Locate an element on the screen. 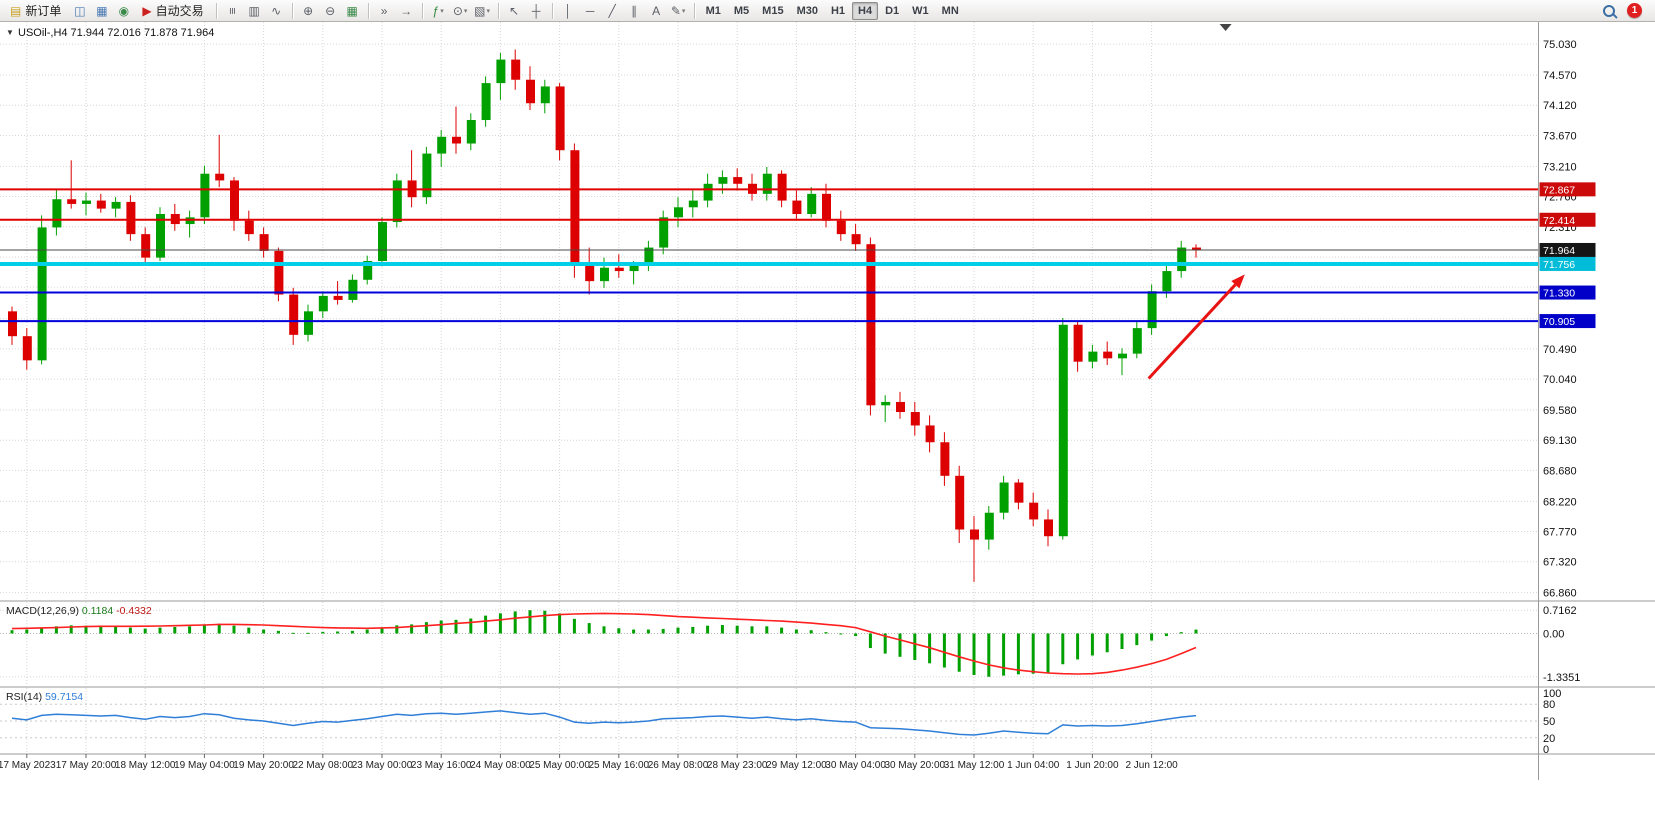  indicators-icon: ƒ ▾ is located at coordinates (438, 11).